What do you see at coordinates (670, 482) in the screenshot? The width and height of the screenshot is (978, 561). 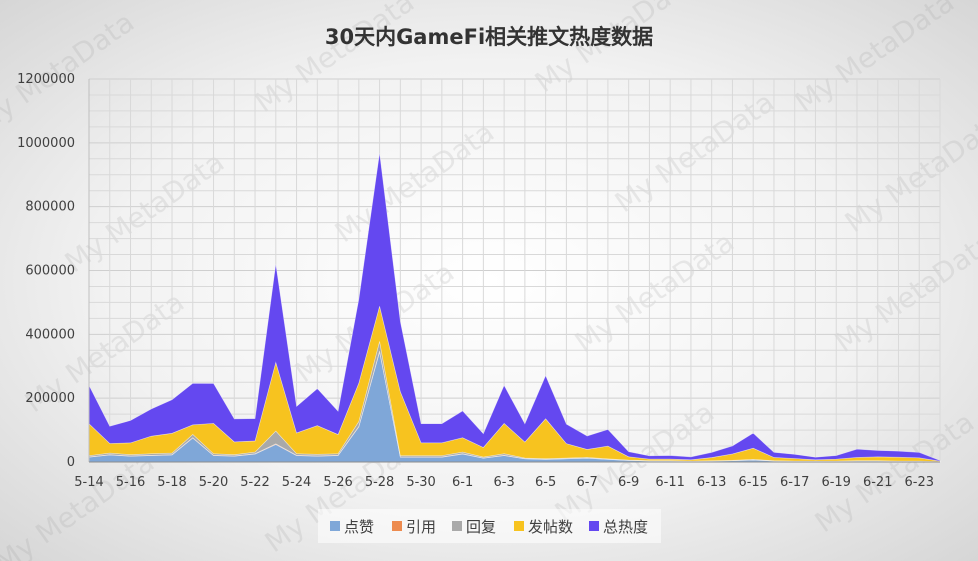 I see `x-tick-label: 6-11` at bounding box center [670, 482].